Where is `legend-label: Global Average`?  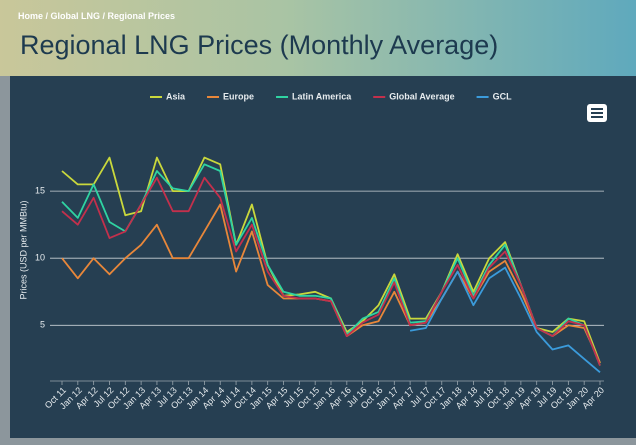 legend-label: Global Average is located at coordinates (421, 96).